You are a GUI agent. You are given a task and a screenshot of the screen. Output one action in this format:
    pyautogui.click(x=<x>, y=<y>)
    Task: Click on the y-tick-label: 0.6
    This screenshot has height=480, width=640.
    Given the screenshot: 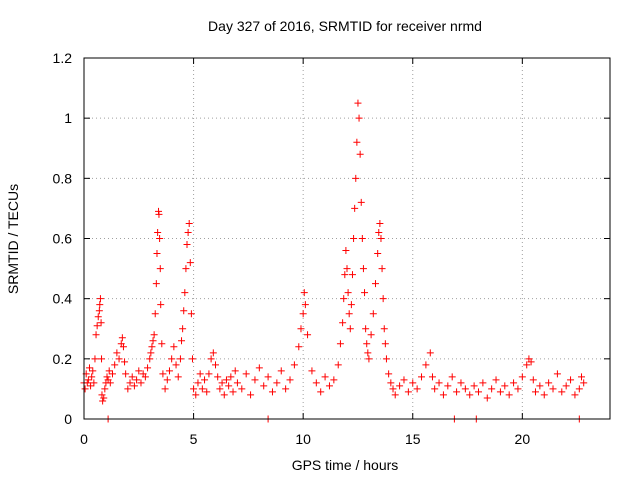 What is the action you would take?
    pyautogui.click(x=63, y=239)
    